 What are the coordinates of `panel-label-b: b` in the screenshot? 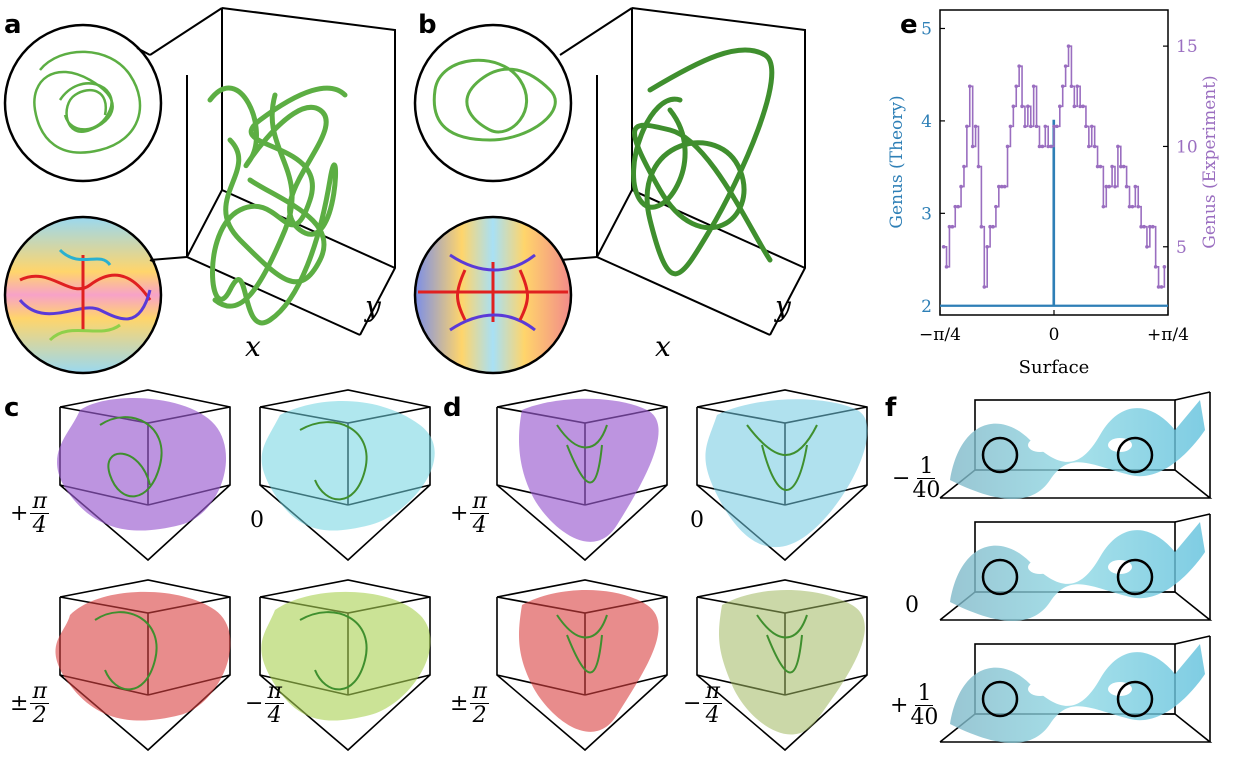 It's located at (427, 25).